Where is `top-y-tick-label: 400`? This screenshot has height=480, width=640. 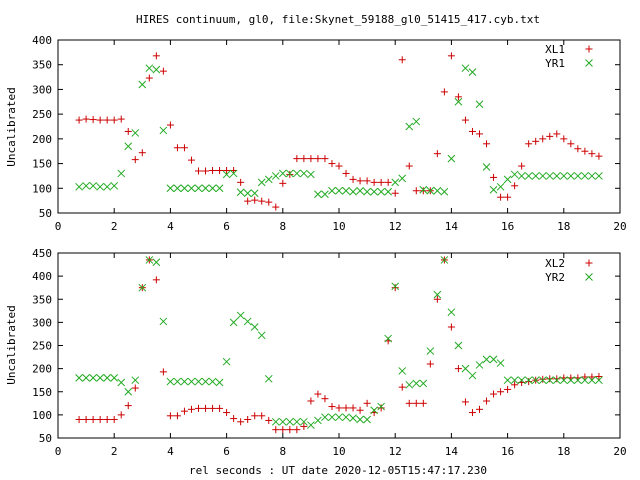
top-y-tick-label: 400 is located at coordinates (42, 40).